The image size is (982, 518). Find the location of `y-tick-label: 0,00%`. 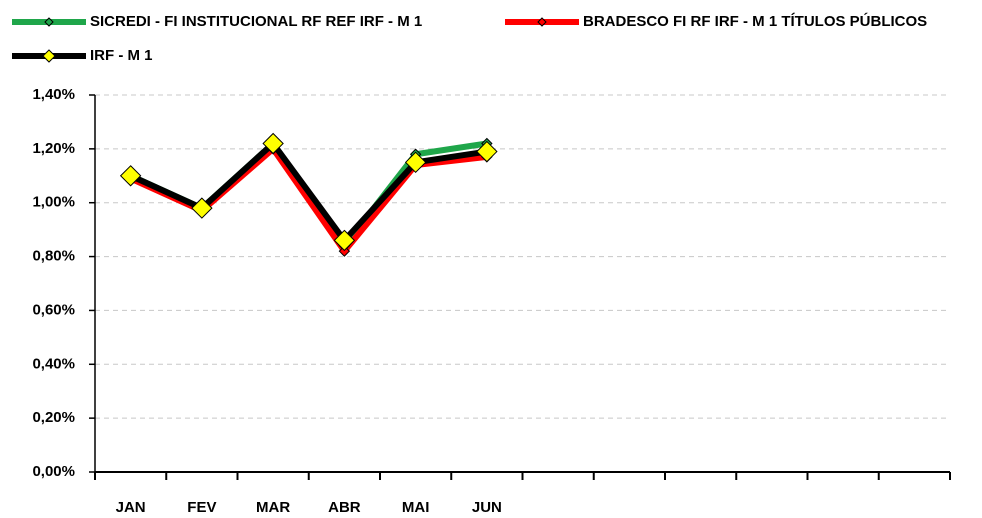

y-tick-label: 0,00% is located at coordinates (53, 471).